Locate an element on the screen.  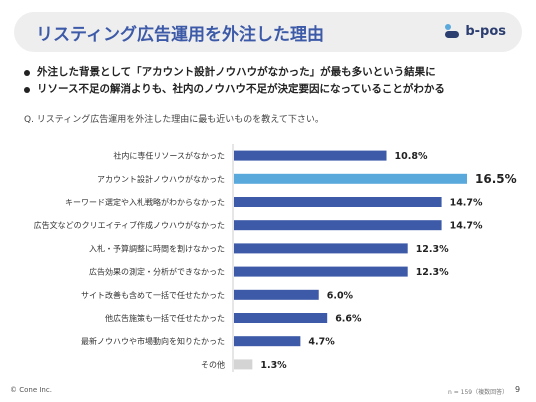
value-label: 4.7% is located at coordinates (321, 342).